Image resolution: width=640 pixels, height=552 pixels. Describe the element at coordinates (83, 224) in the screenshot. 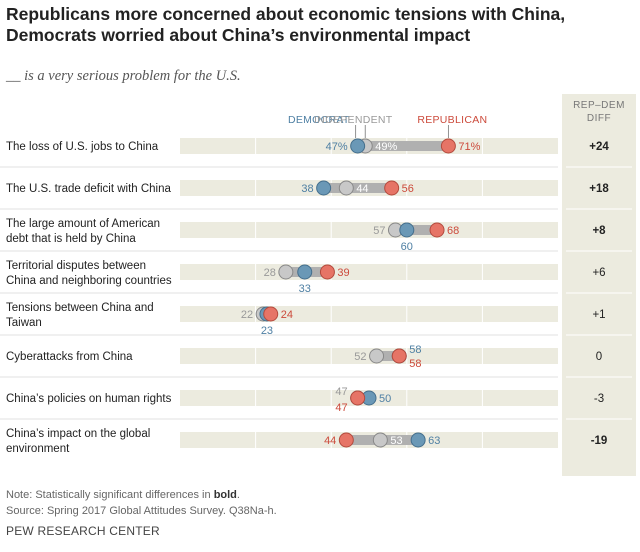

I see `category-label: The large amount of American` at that location.